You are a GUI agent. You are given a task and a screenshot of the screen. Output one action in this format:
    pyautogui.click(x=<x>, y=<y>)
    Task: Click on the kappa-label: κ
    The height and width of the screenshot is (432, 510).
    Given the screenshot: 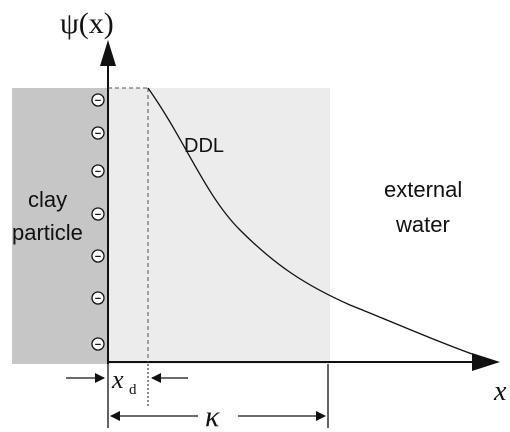 What is the action you would take?
    pyautogui.click(x=212, y=416)
    